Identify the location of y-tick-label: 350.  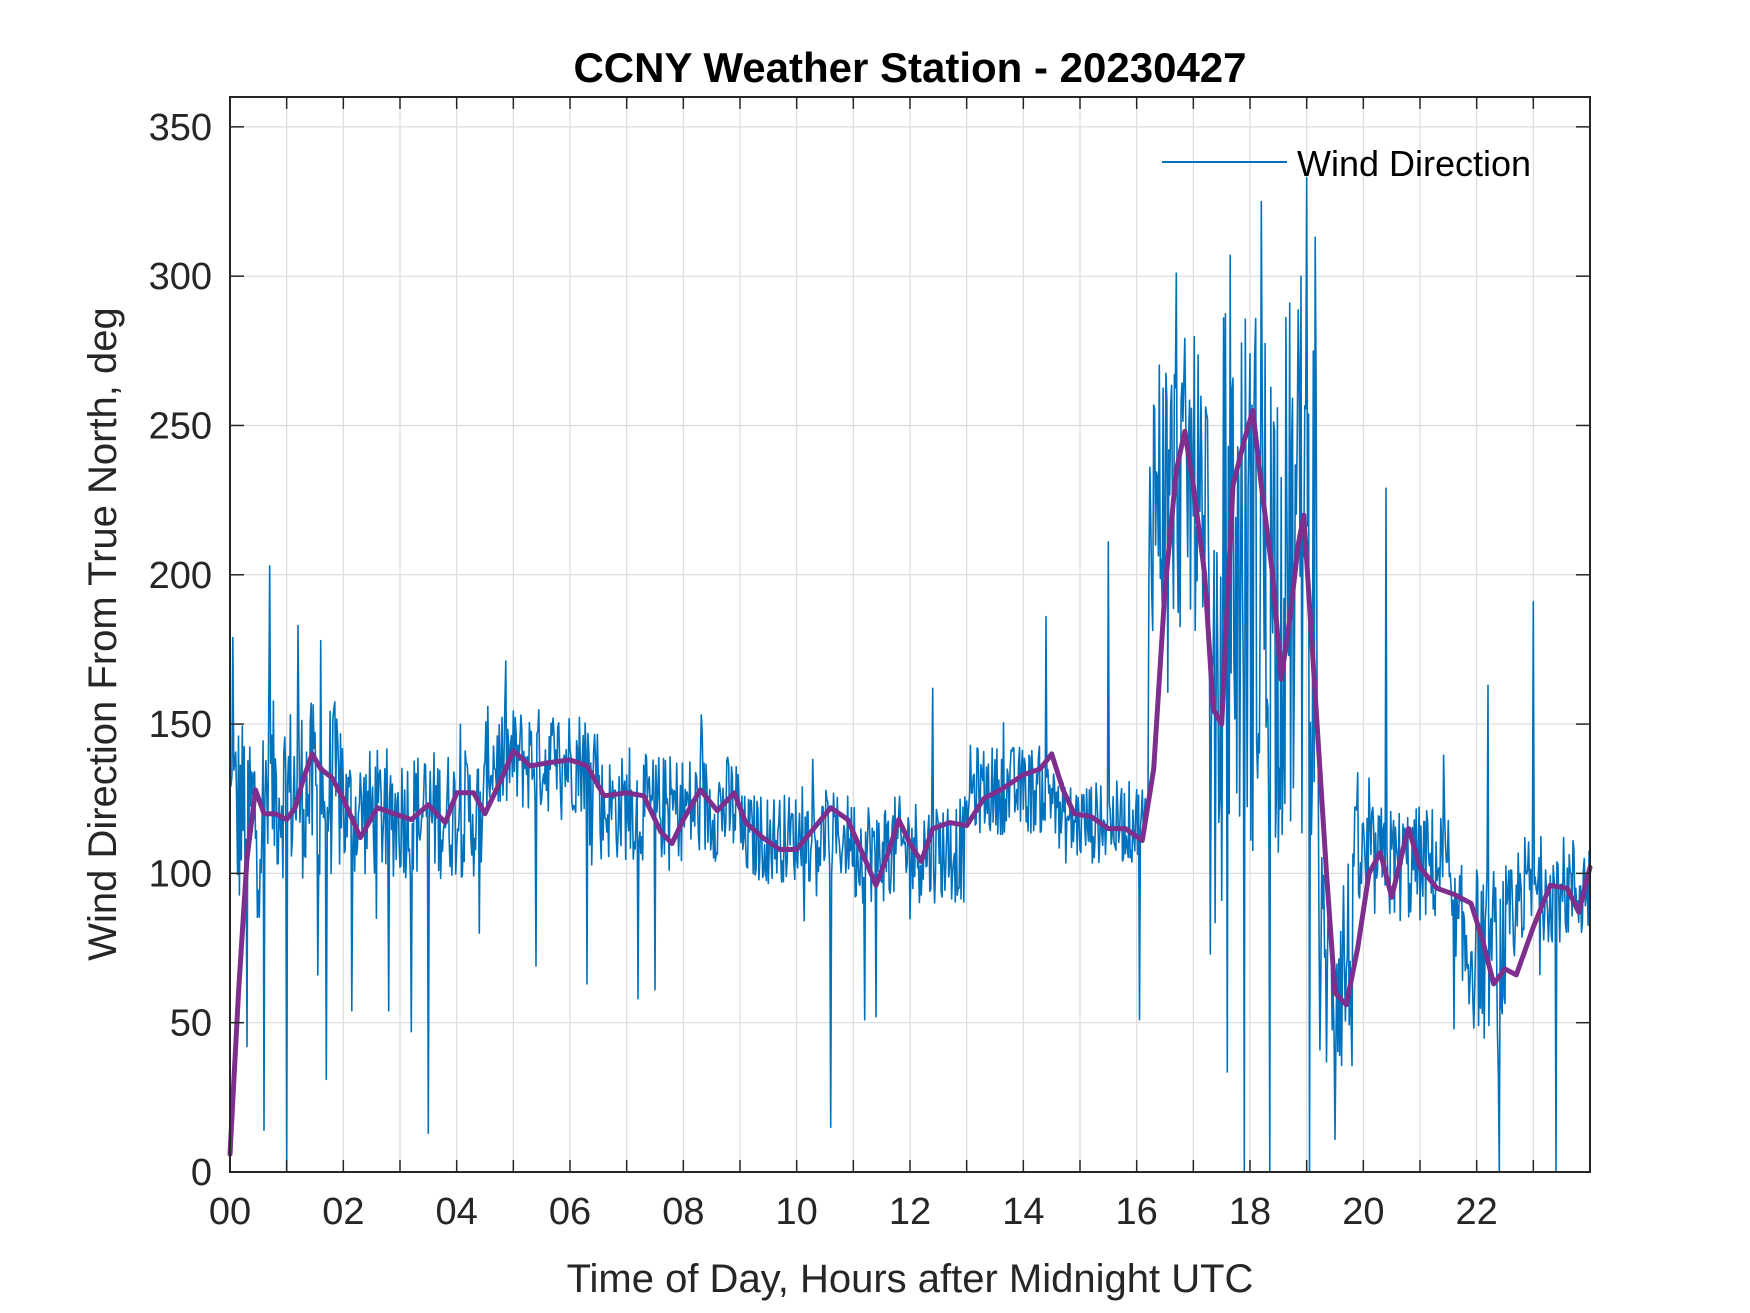
(180, 128).